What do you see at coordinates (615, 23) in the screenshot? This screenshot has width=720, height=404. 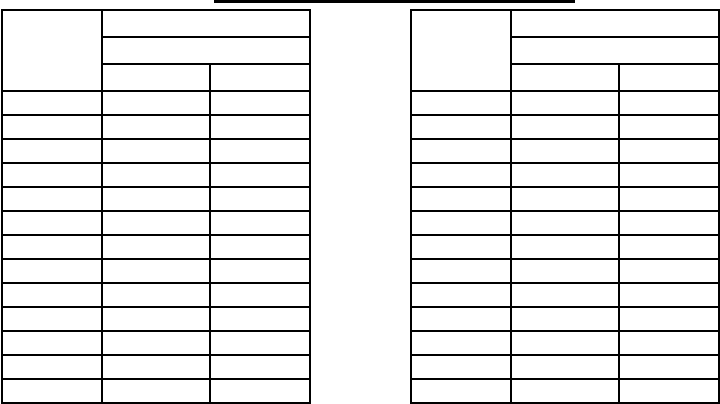 I see `header-group-cell` at bounding box center [615, 23].